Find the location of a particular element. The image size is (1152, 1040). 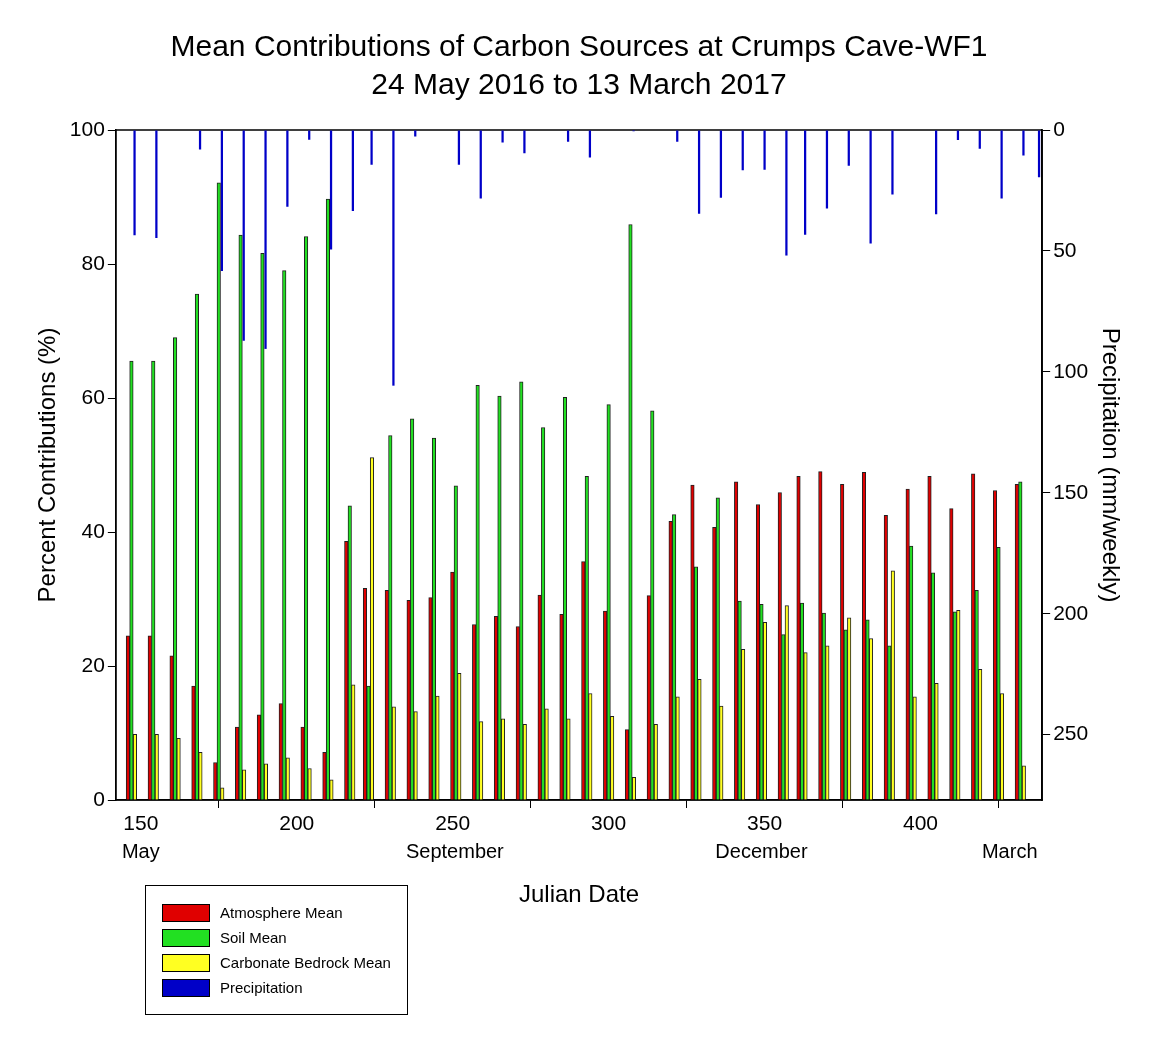

x-tick-label: 350 is located at coordinates (765, 823).